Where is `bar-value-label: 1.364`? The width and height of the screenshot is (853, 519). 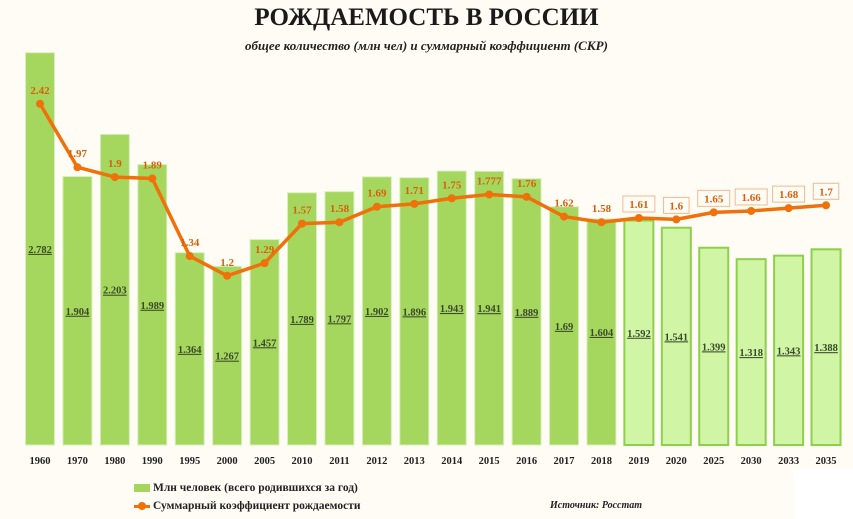 bar-value-label: 1.364 is located at coordinates (190, 350).